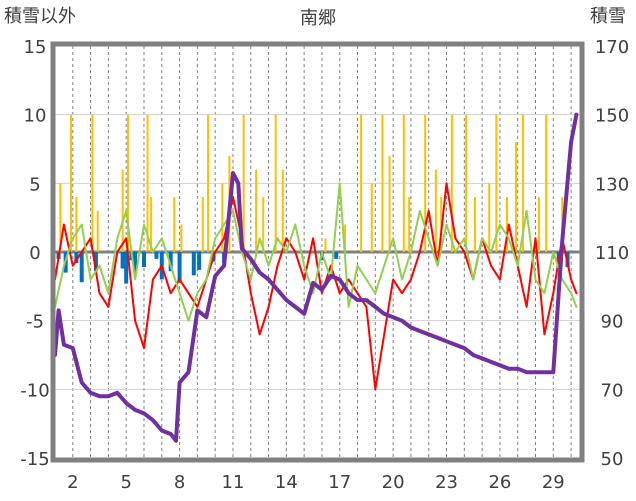 Image resolution: width=636 pixels, height=501 pixels. Describe the element at coordinates (179, 482) in the screenshot. I see `x-tick-label: 8` at that location.